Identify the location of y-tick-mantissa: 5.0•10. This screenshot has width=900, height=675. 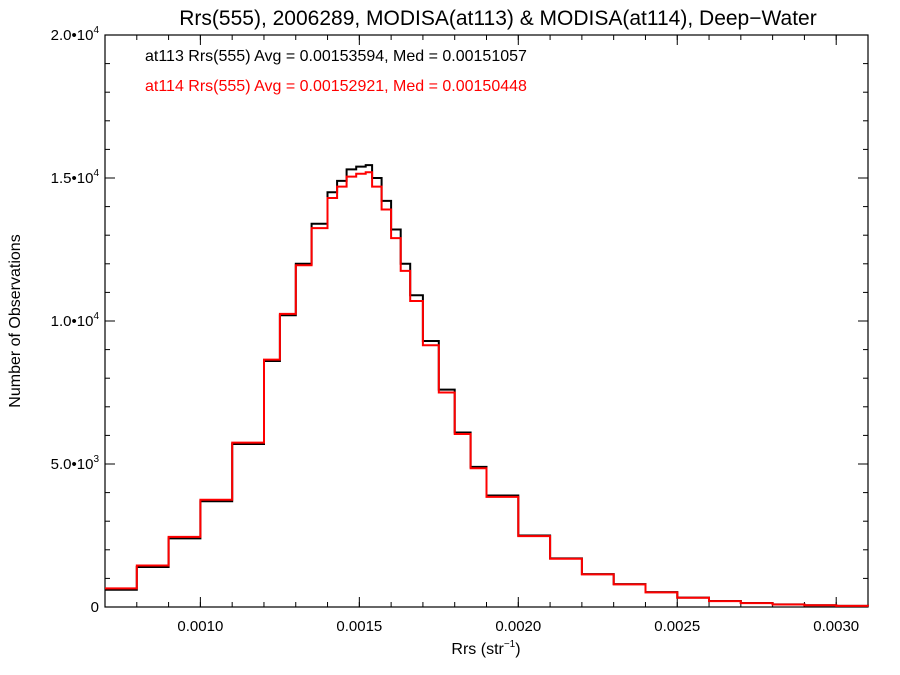
(72, 464).